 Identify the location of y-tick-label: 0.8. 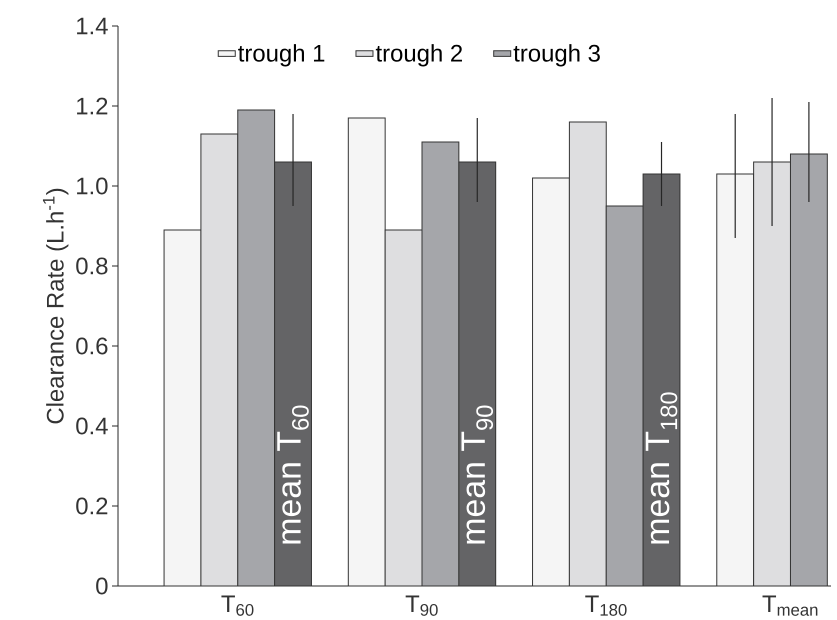
(92, 266).